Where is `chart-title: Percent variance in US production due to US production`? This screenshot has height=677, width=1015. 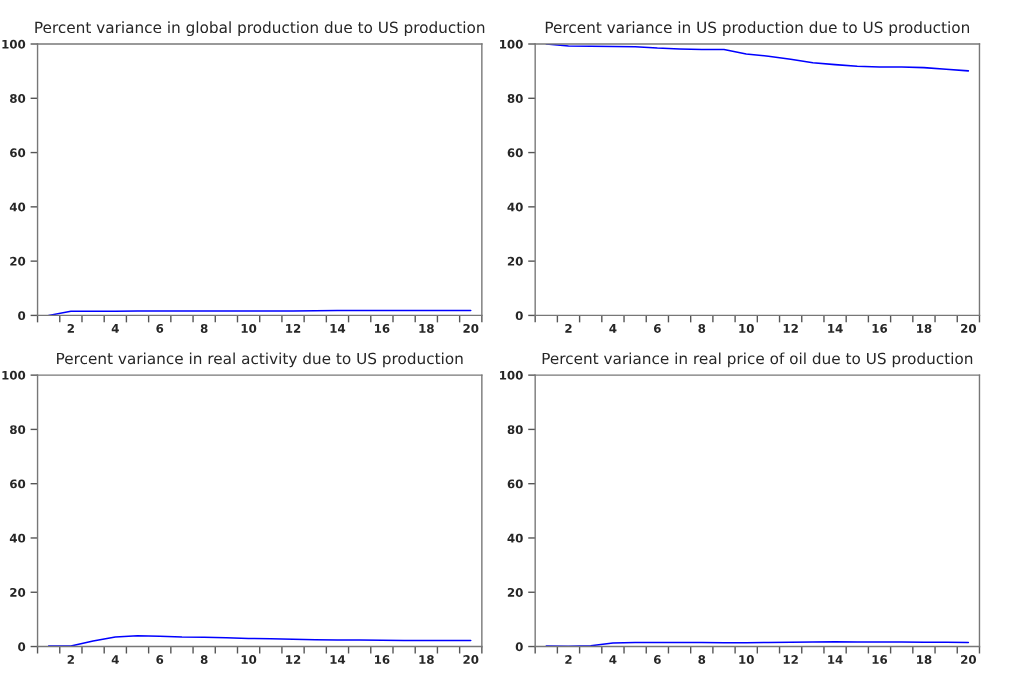 chart-title: Percent variance in US production due to US production is located at coordinates (757, 29).